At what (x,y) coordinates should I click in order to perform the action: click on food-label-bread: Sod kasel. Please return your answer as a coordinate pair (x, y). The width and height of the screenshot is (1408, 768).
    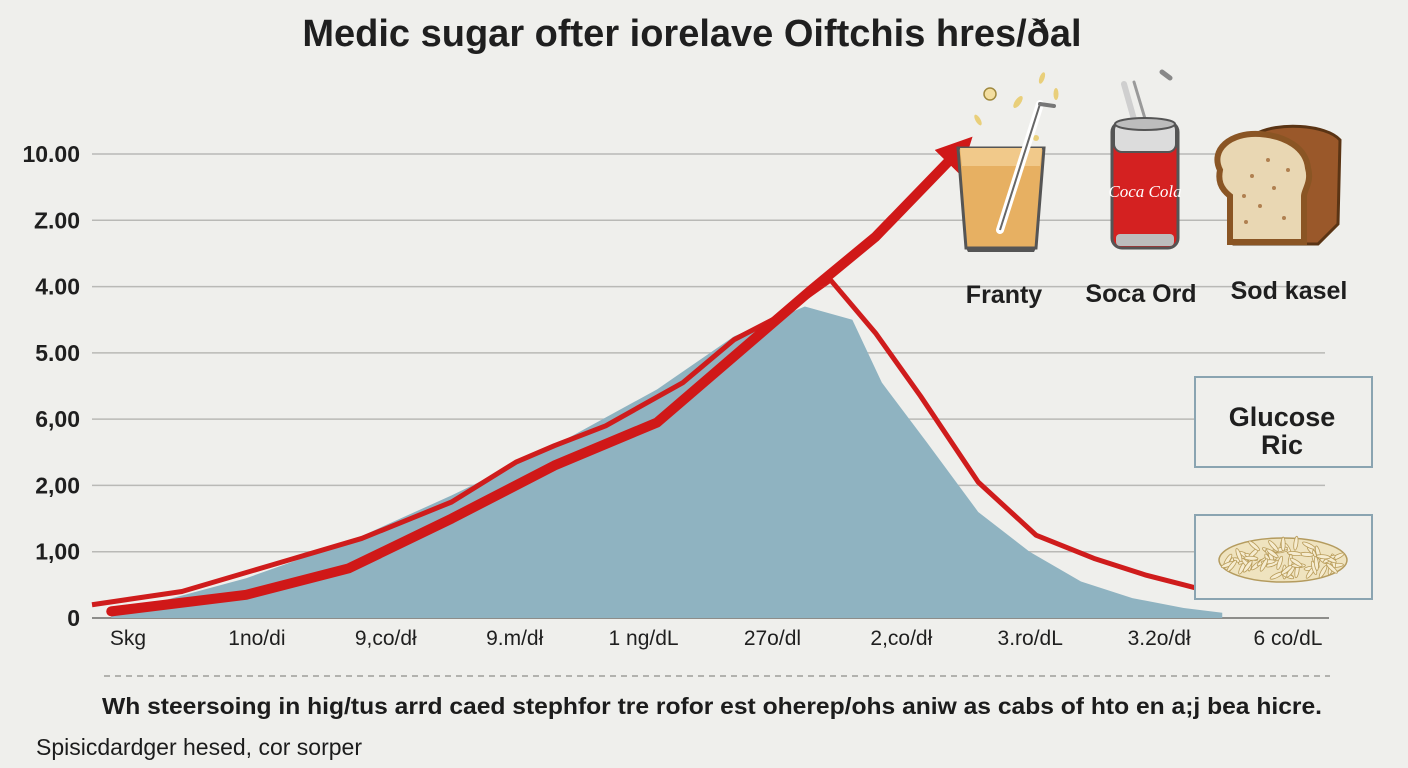
    Looking at the image, I should click on (1289, 291).